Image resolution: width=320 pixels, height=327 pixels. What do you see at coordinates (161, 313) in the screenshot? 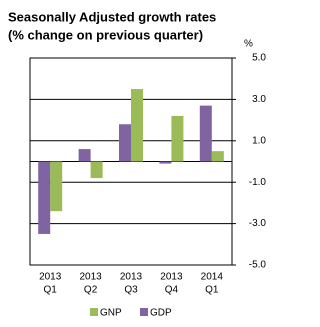
I see `legend-label: GDP` at bounding box center [161, 313].